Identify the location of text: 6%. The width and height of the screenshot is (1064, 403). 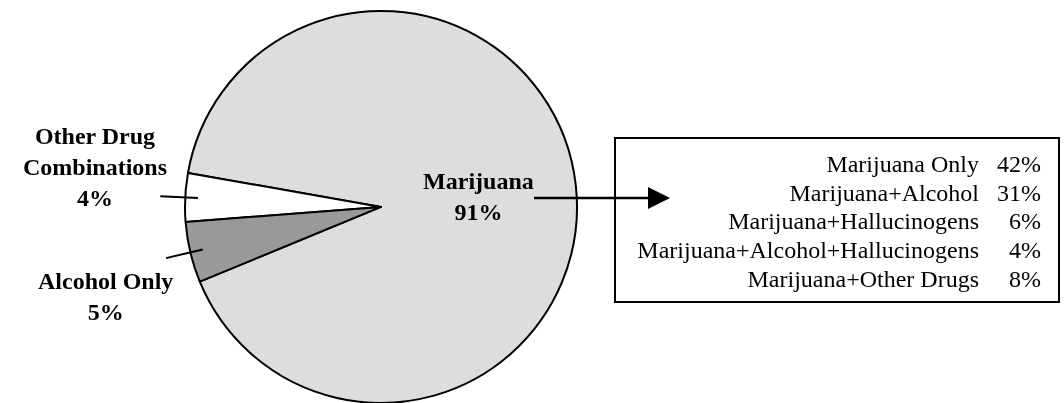
(1025, 221).